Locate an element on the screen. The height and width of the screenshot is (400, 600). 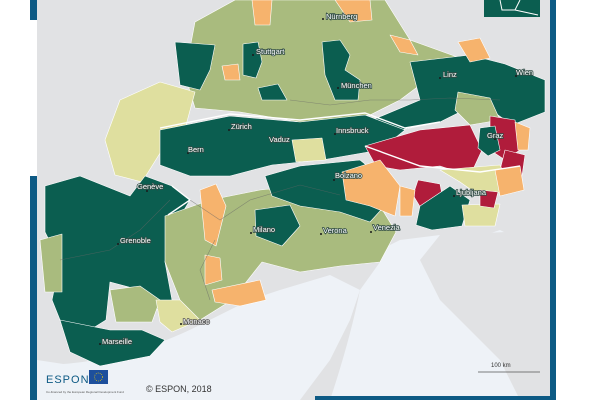
espon-logo: ESPON is located at coordinates (68, 380).